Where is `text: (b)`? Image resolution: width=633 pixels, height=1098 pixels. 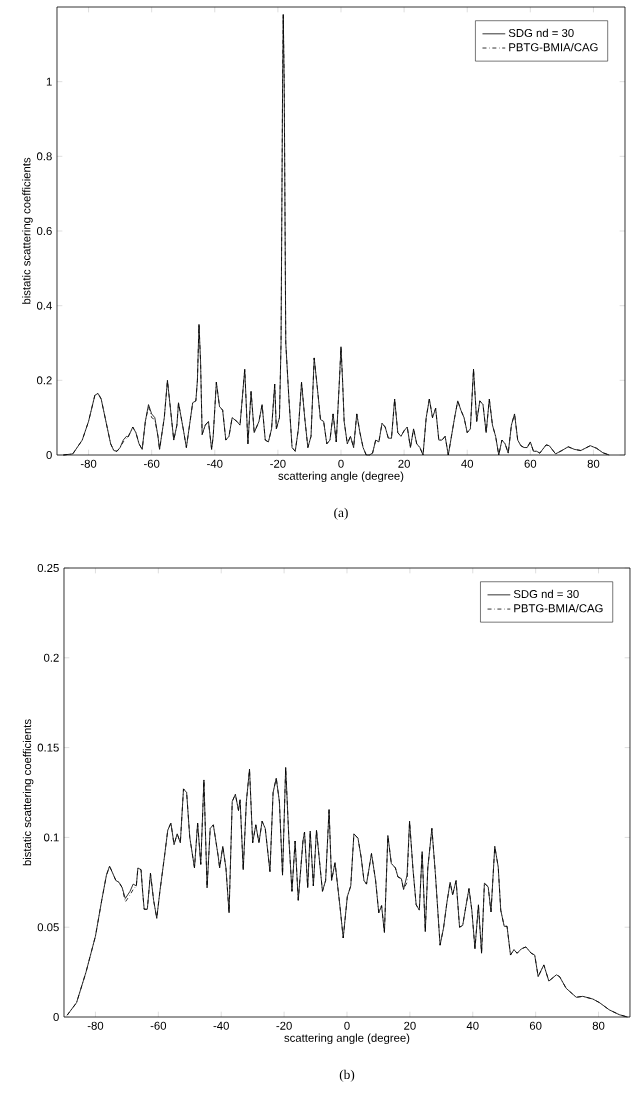 text: (b) is located at coordinates (347, 1075).